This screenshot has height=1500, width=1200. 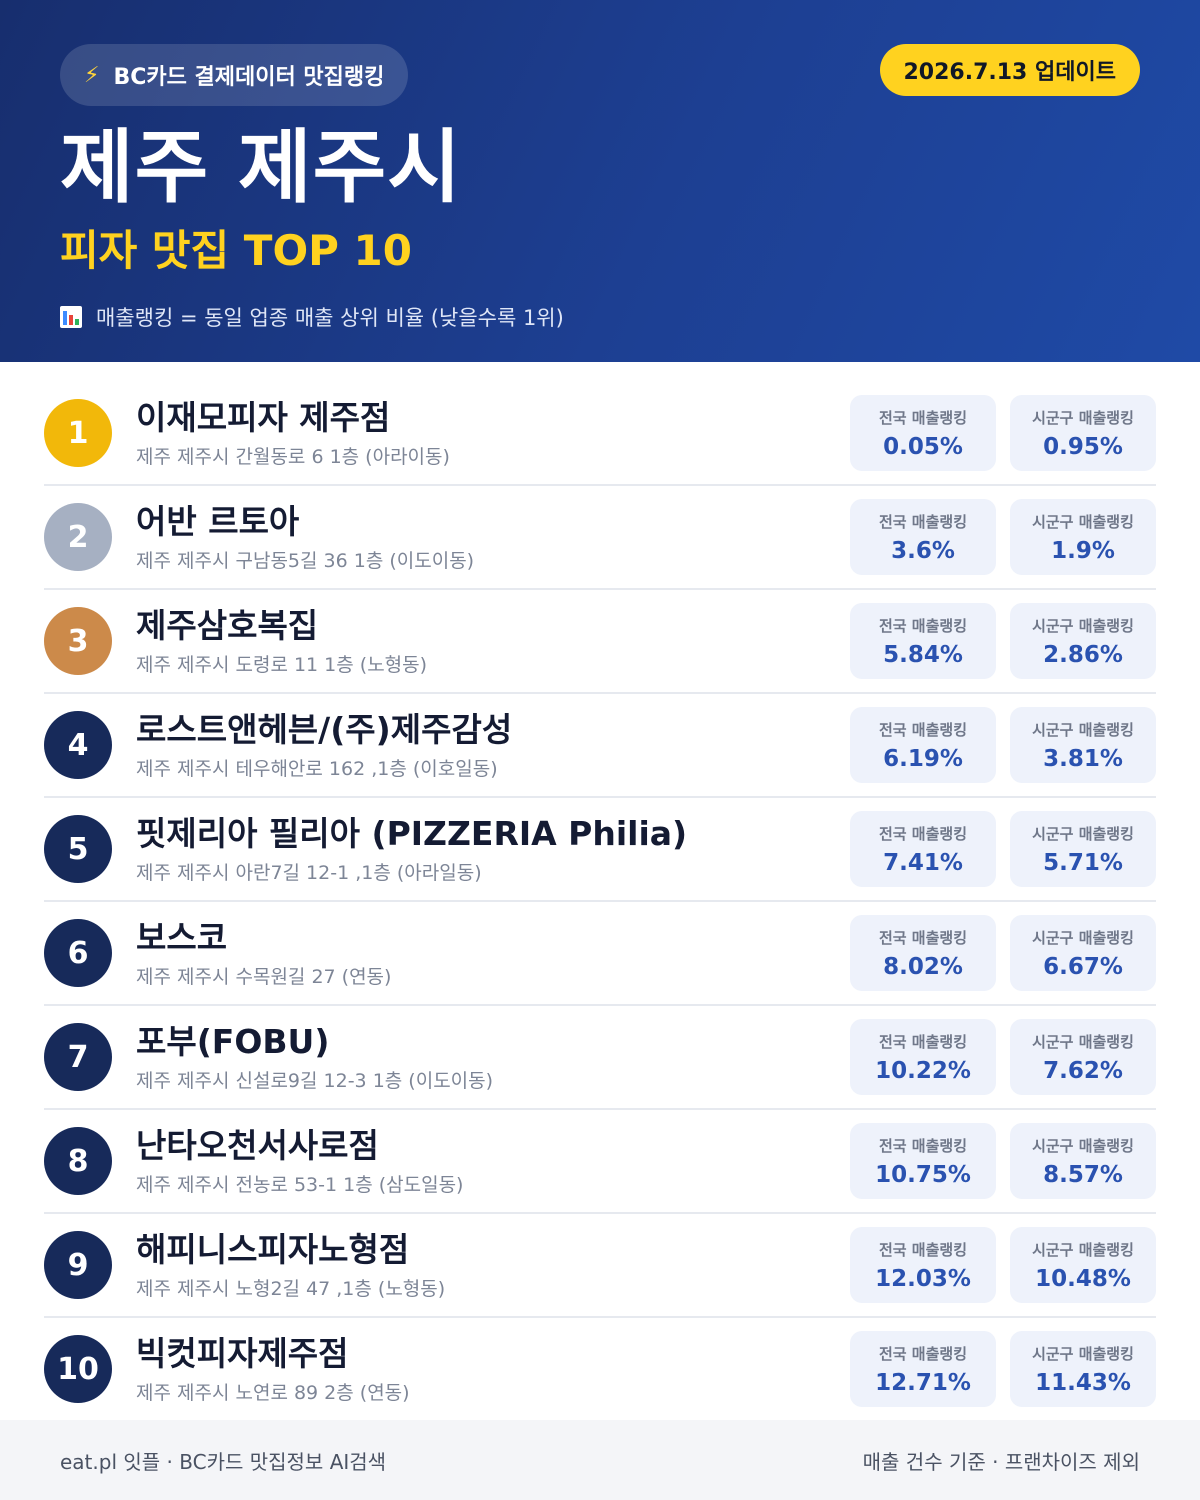 What do you see at coordinates (923, 641) in the screenshot?
I see `national-rank-card: 전국 매출랭킹 5.84%` at bounding box center [923, 641].